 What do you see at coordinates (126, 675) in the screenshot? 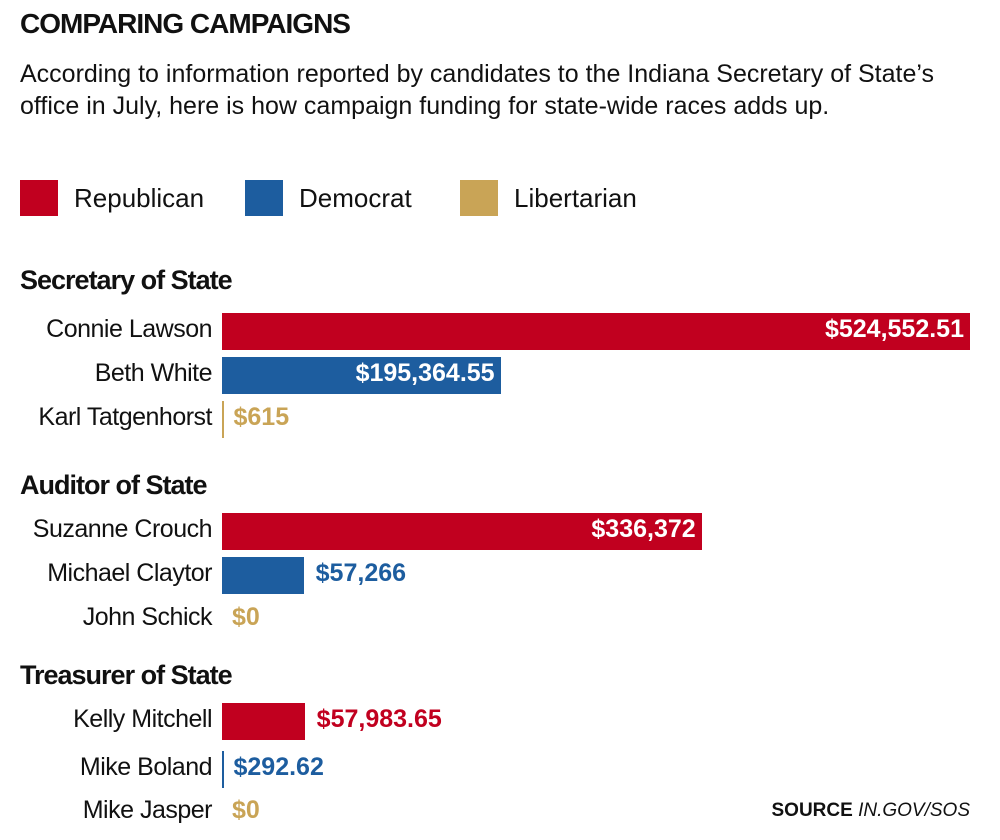
I see `section-heading: Treasurer of State` at bounding box center [126, 675].